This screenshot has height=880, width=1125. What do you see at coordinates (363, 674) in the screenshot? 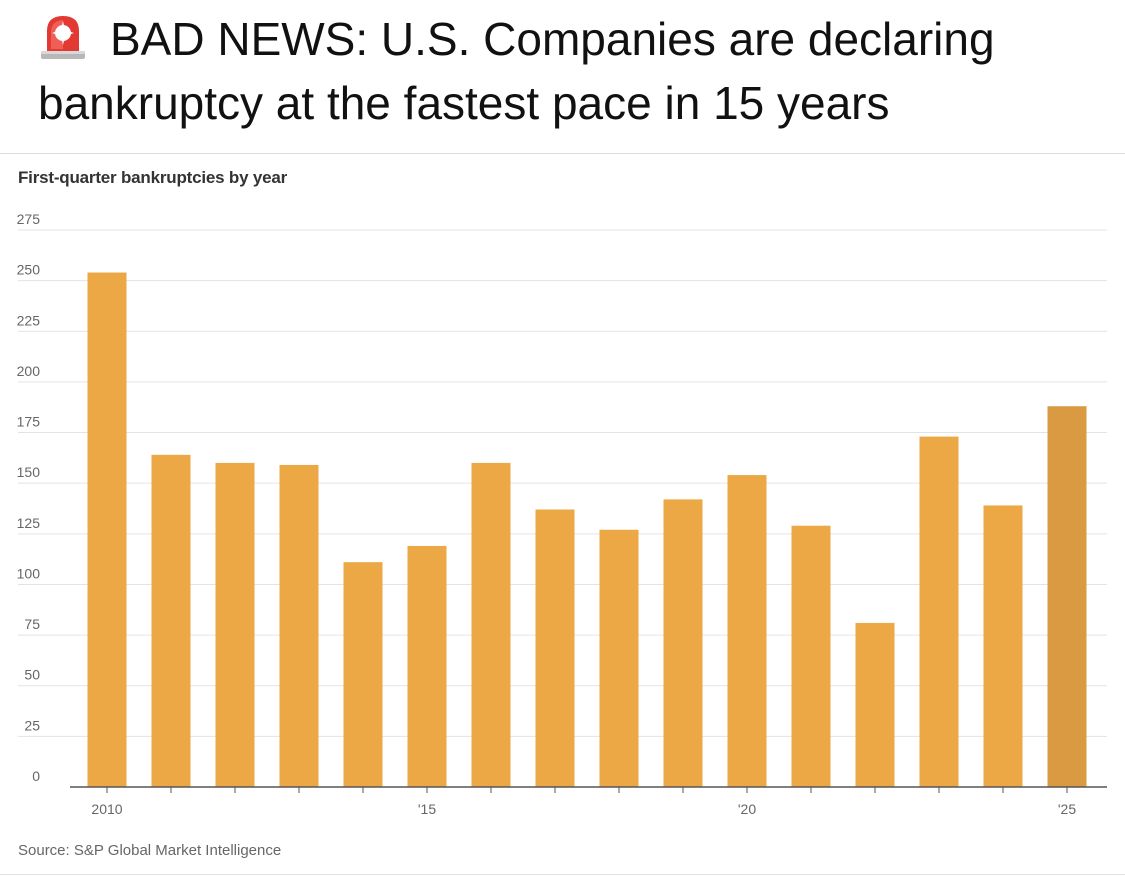
I see `bar-2014` at bounding box center [363, 674].